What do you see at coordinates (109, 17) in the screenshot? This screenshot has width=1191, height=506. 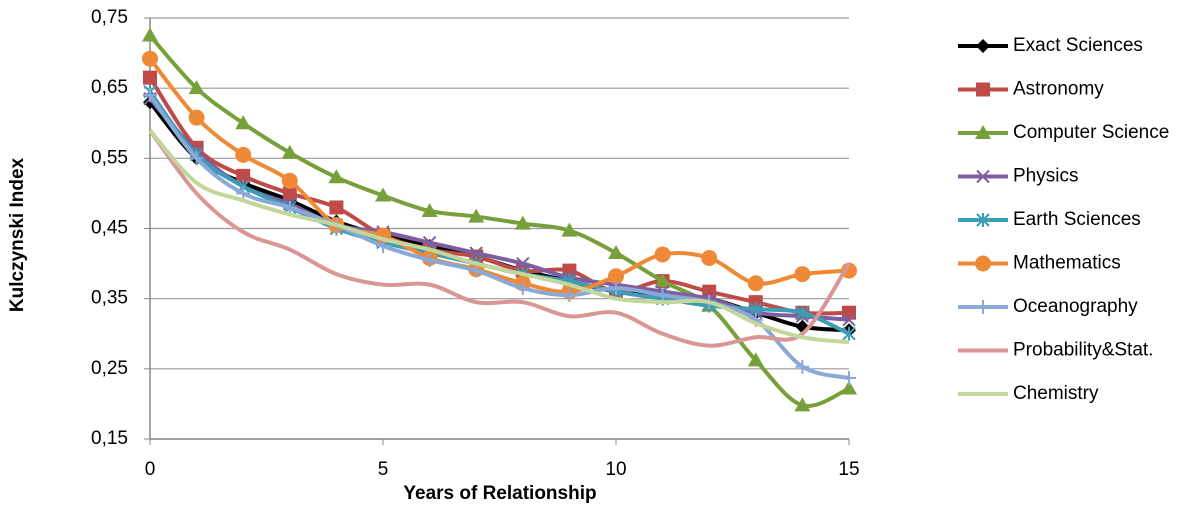 I see `y-tick-label: 0,75` at bounding box center [109, 17].